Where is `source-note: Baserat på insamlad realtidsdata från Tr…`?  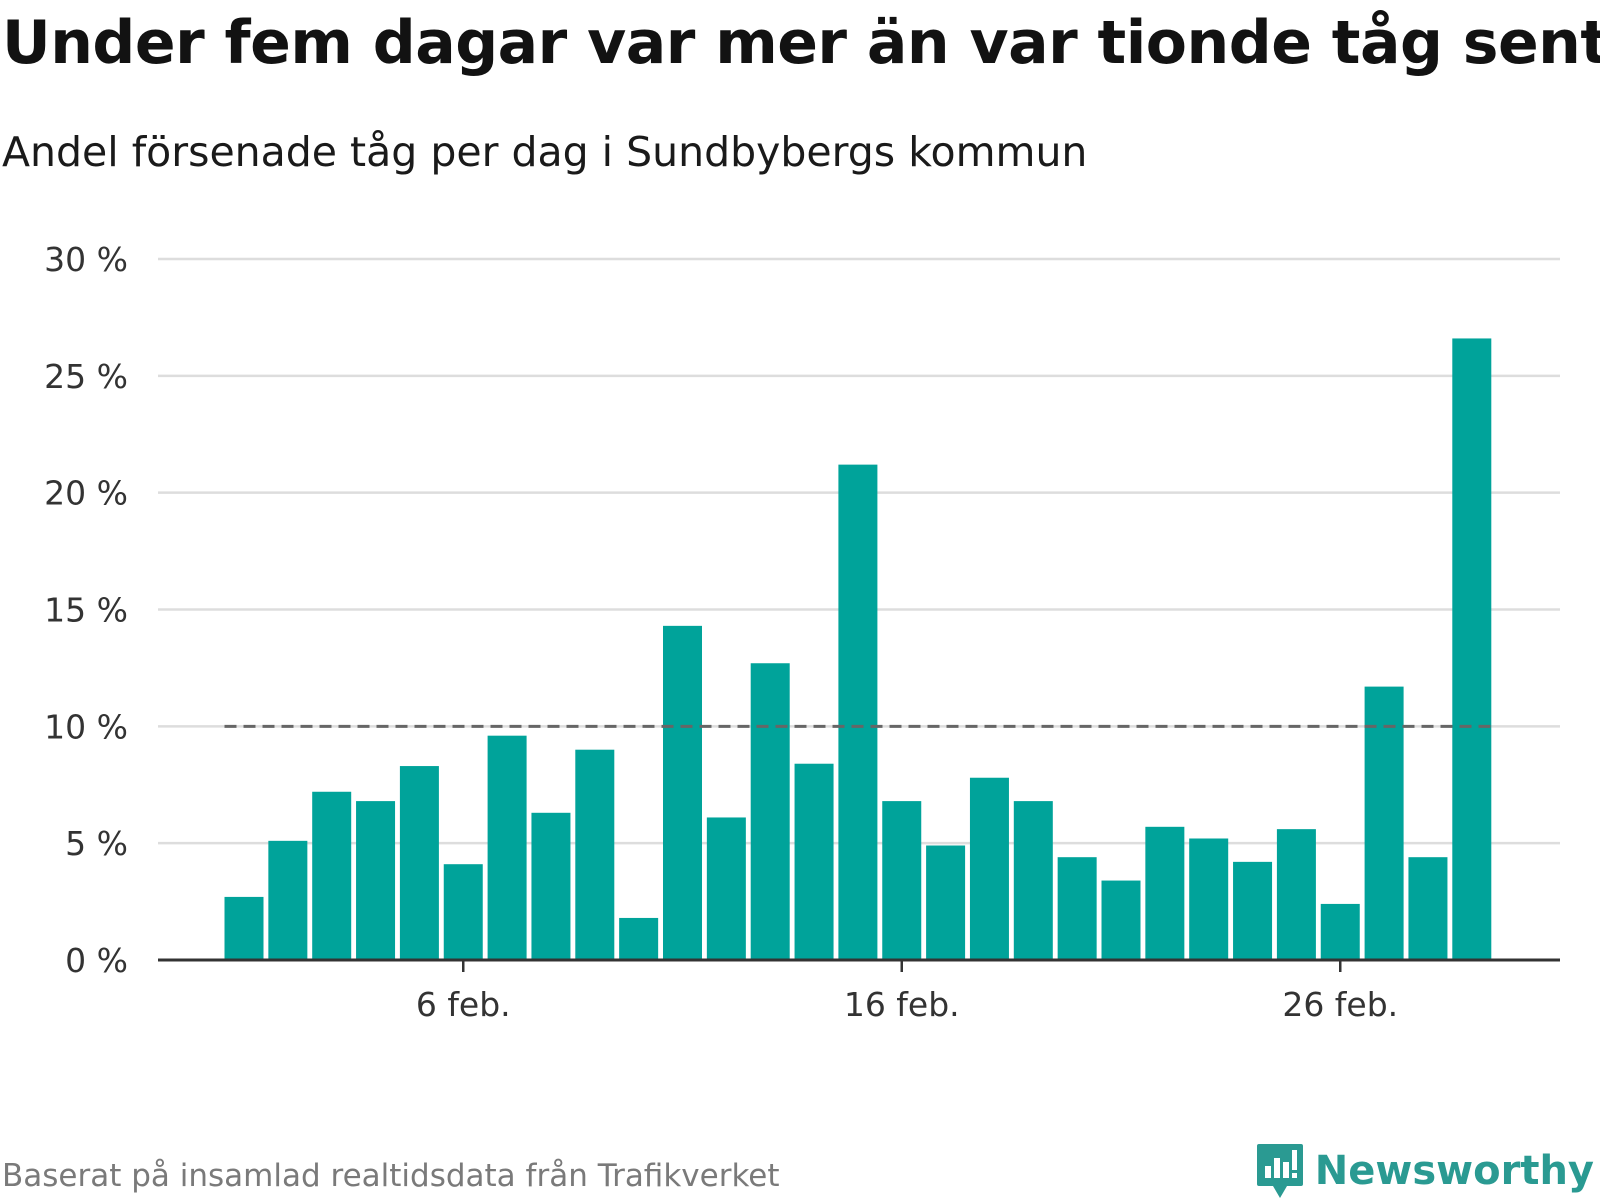 source-note: Baserat på insamlad realtidsdata från Tr… is located at coordinates (391, 1176).